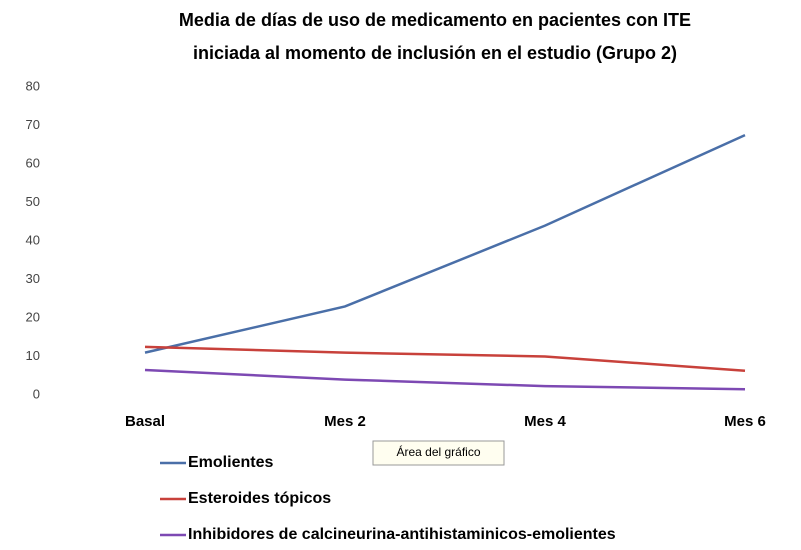 The height and width of the screenshot is (550, 801). What do you see at coordinates (545, 421) in the screenshot?
I see `x-tick-label: Mes 4` at bounding box center [545, 421].